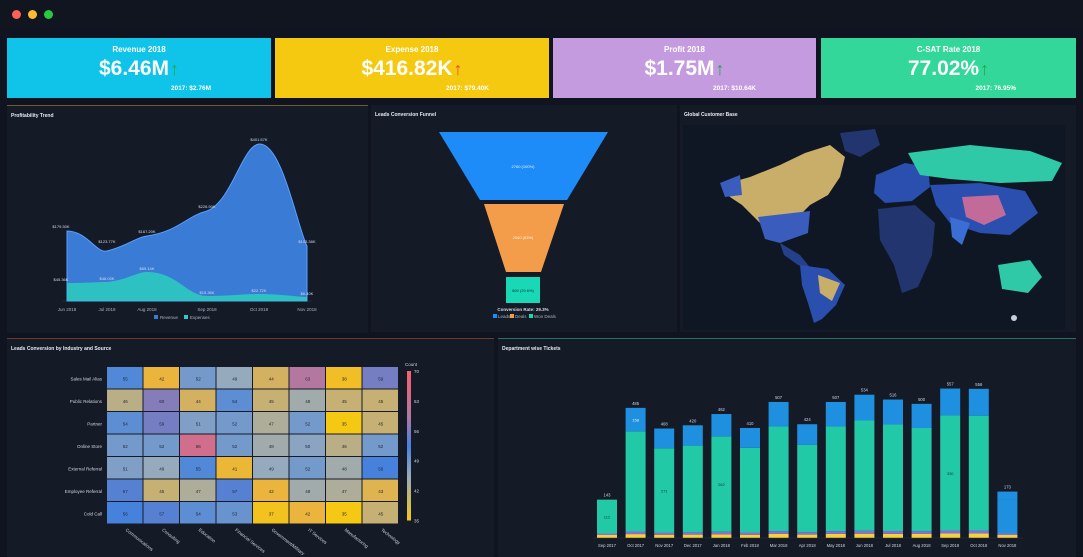 The image size is (1083, 557). I want to click on legend-label: Leads, so click(504, 316).